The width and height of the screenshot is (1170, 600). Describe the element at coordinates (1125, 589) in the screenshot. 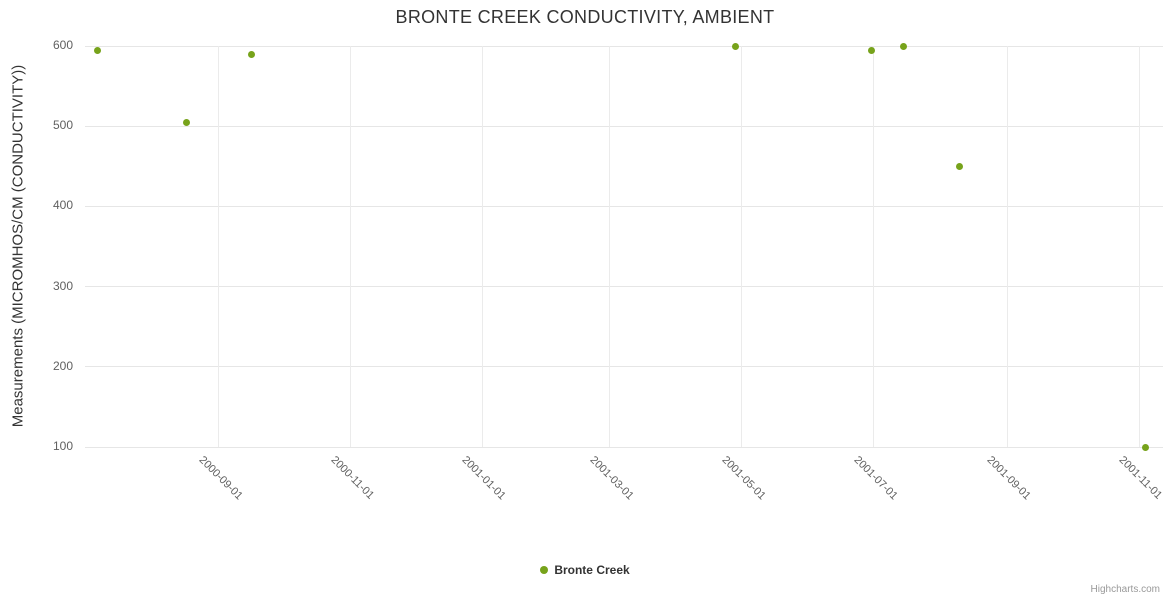

I see `highcharts-credits-link: Highcharts.com` at that location.